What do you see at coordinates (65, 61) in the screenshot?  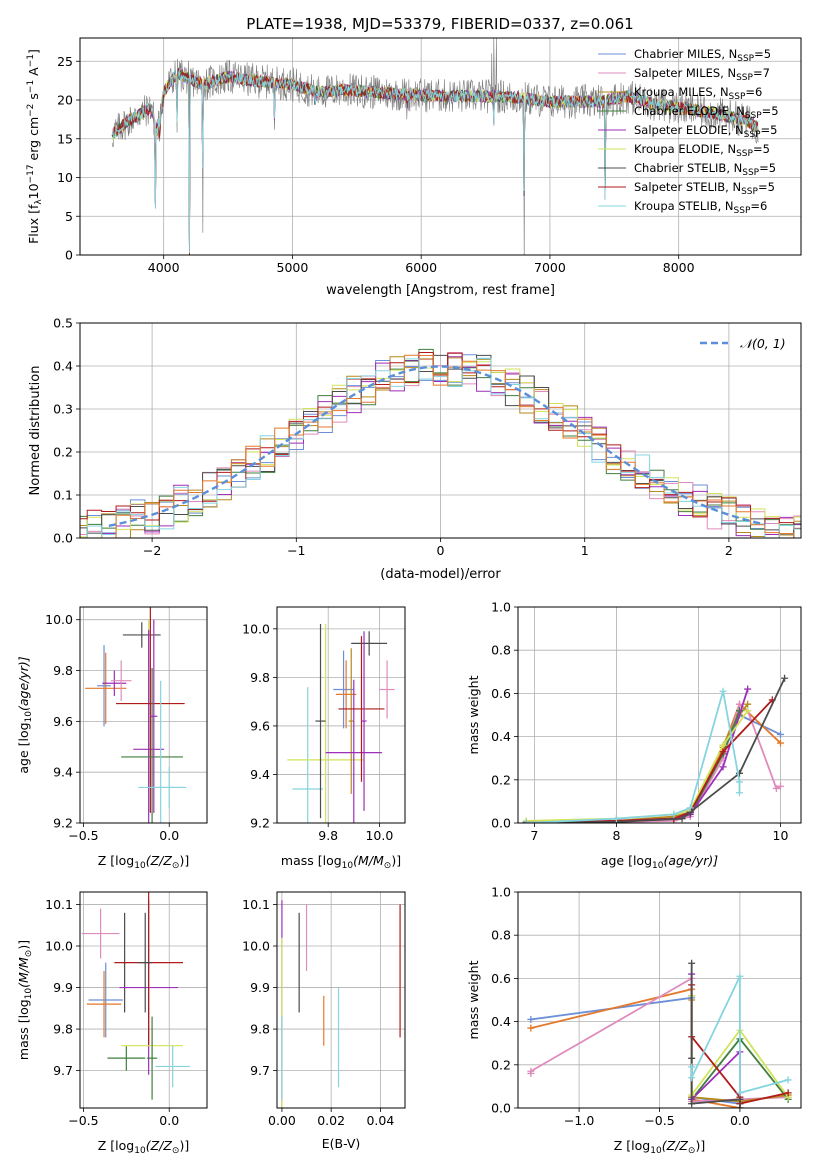 I see `spectrum-ytick-label: 25` at bounding box center [65, 61].